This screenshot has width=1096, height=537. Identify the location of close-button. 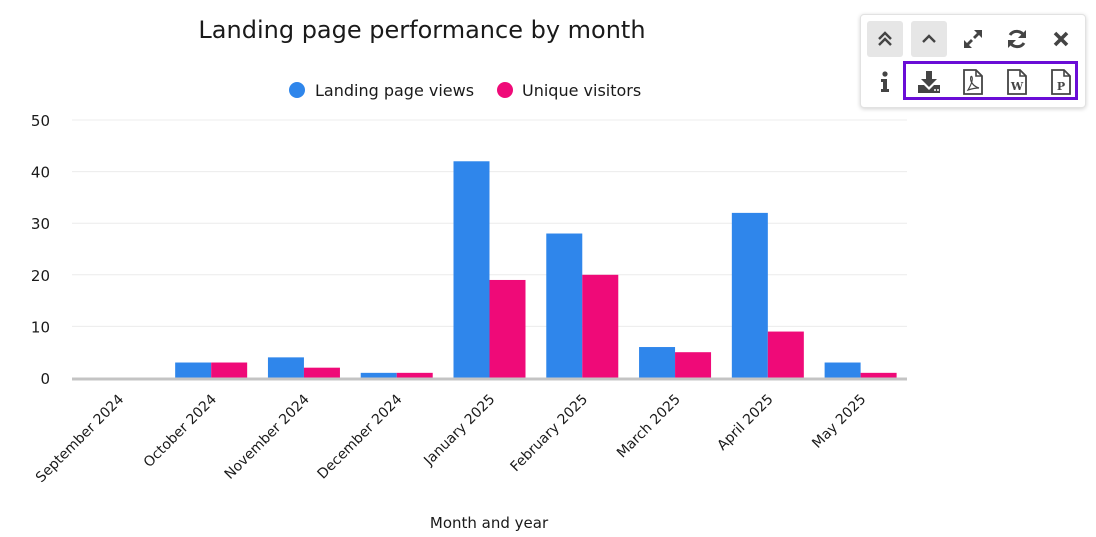
(1061, 39).